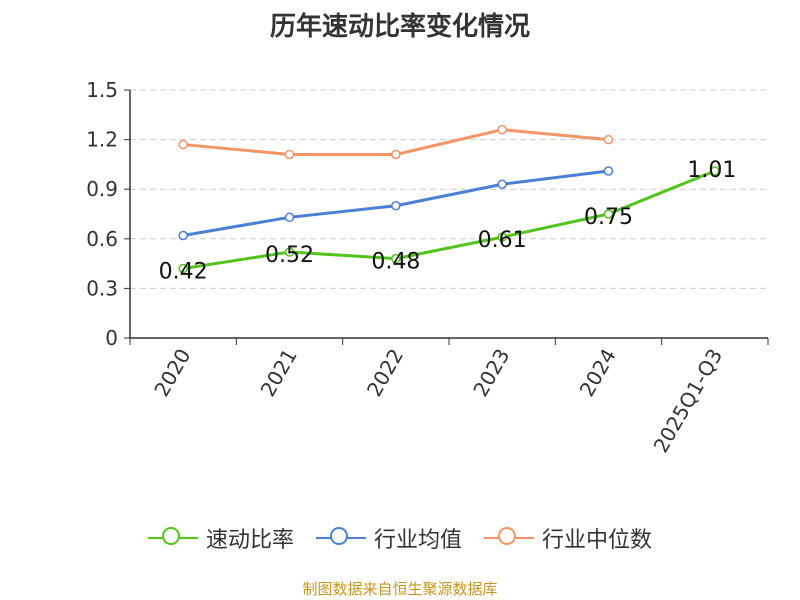  Describe the element at coordinates (249, 540) in the screenshot. I see `legend-label: 速动比率` at that location.